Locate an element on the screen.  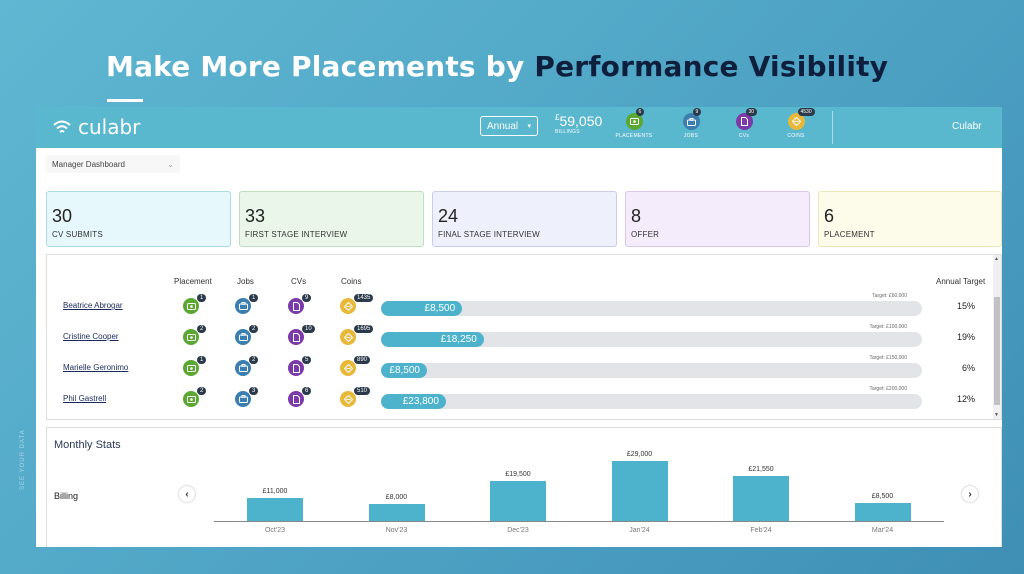
target-percent: 15% is located at coordinates (965, 306).